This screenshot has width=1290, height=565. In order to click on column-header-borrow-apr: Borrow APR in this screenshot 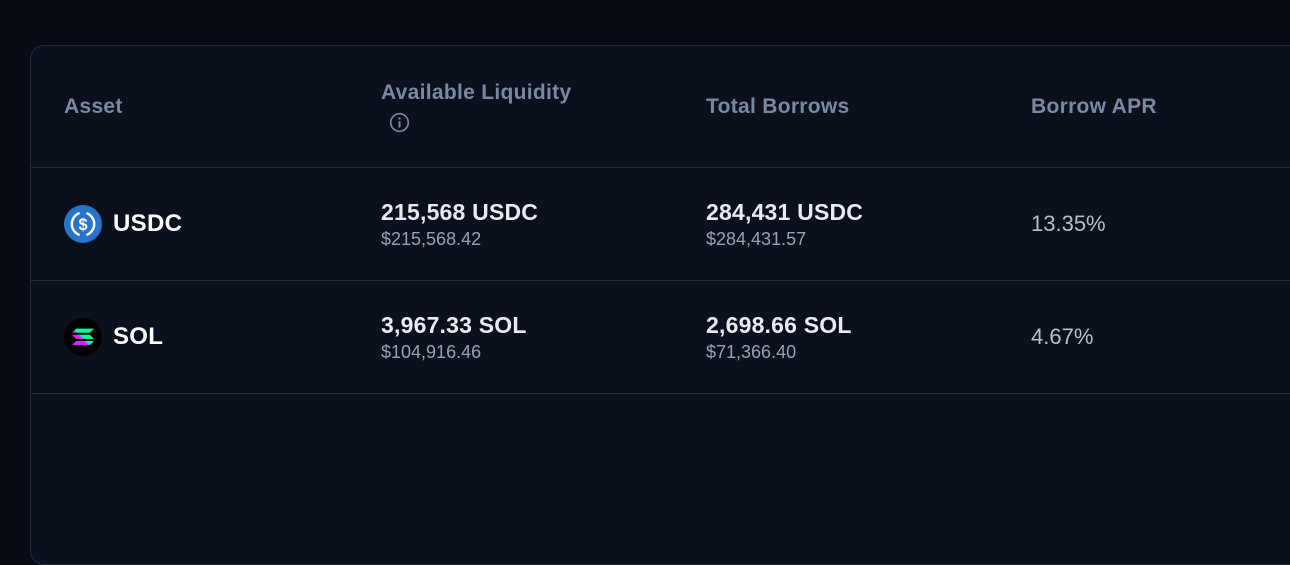, I will do `click(1094, 106)`.